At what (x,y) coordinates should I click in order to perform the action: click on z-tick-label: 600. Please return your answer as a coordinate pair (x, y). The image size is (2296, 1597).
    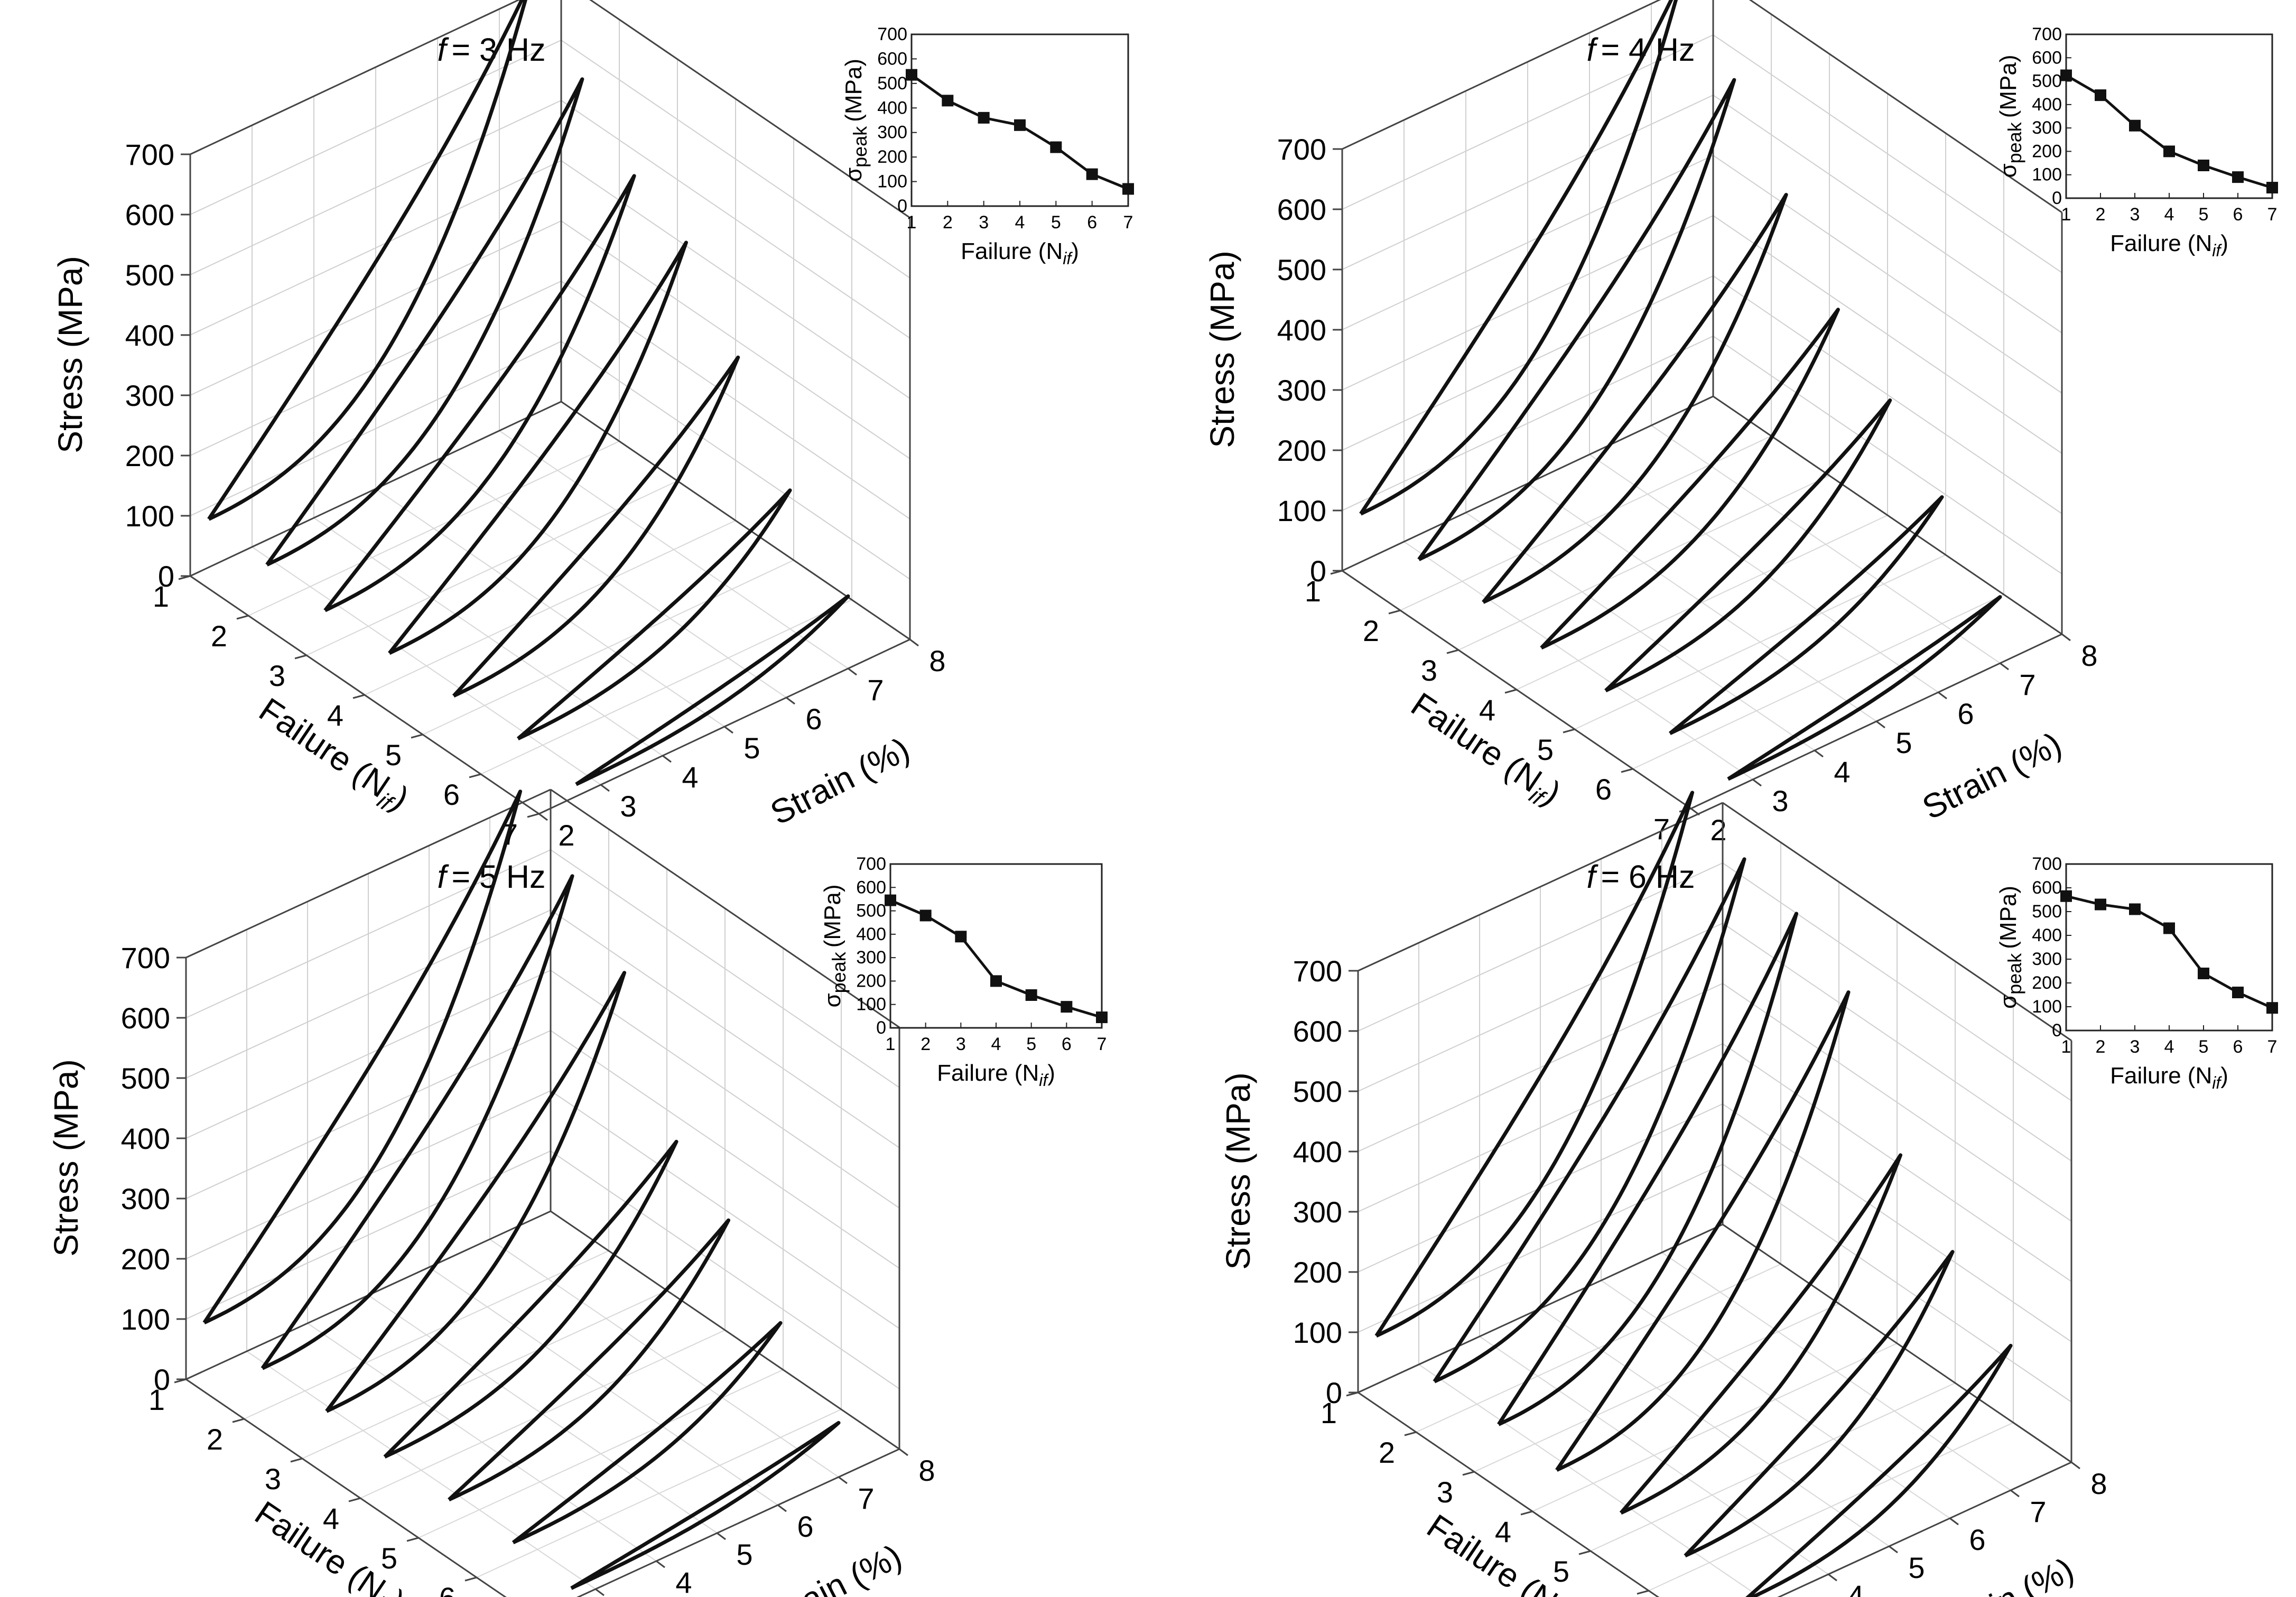
    Looking at the image, I should click on (1317, 1032).